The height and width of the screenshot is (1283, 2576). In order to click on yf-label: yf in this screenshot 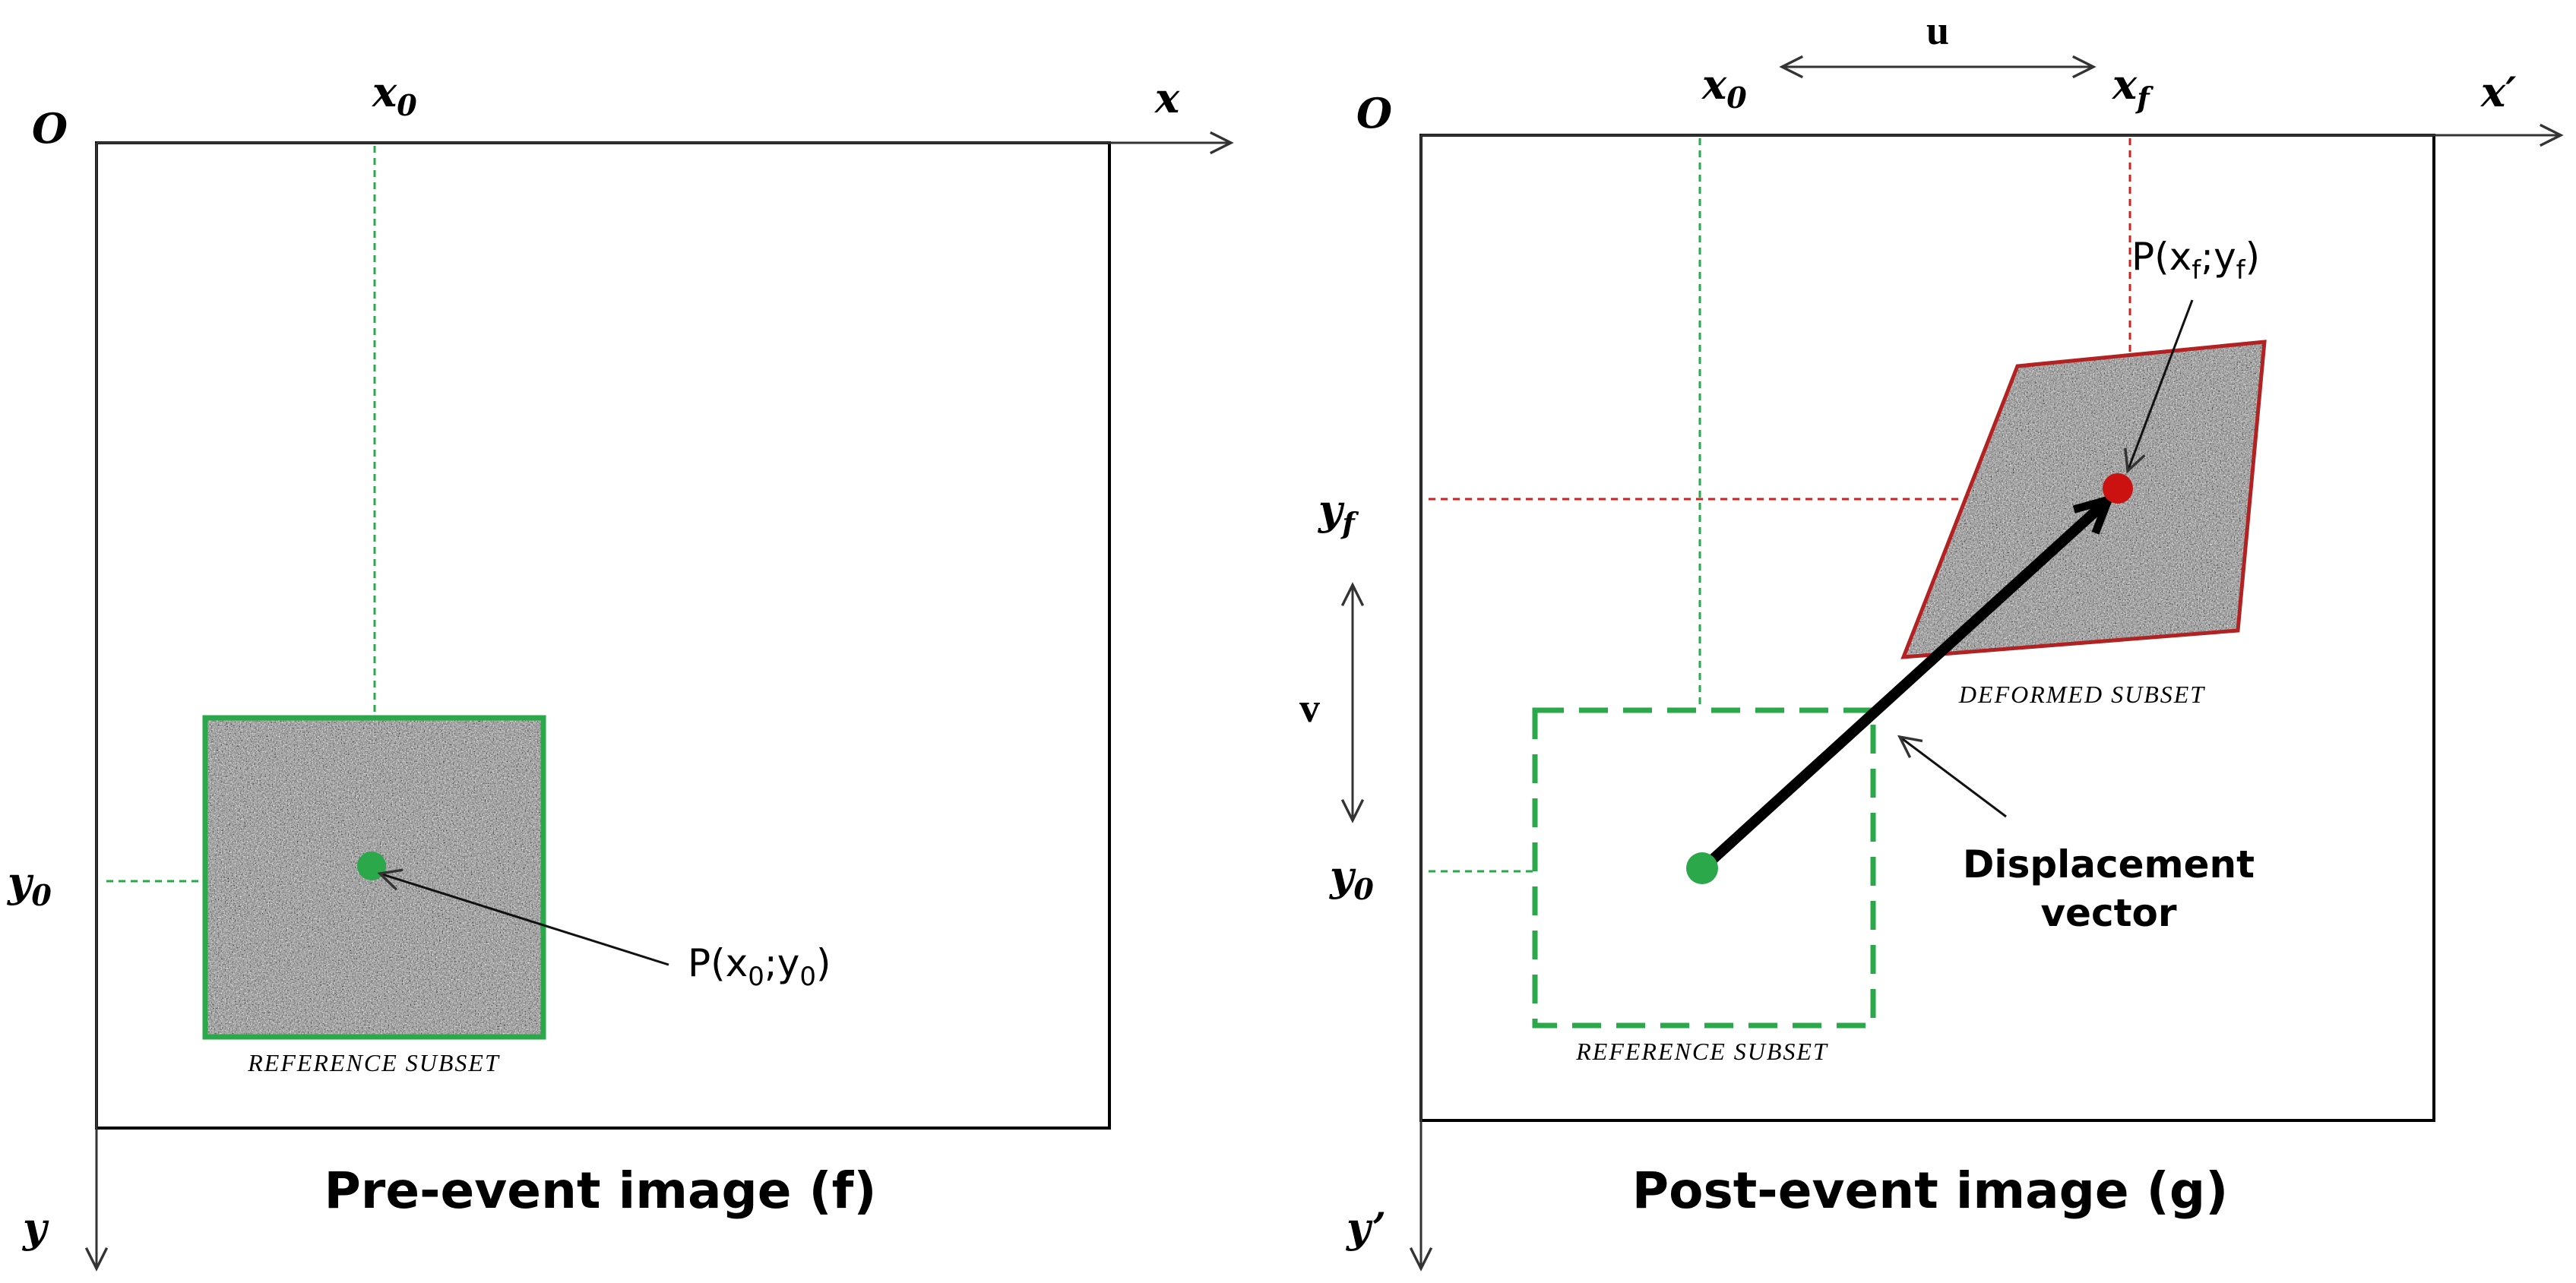, I will do `click(1338, 512)`.